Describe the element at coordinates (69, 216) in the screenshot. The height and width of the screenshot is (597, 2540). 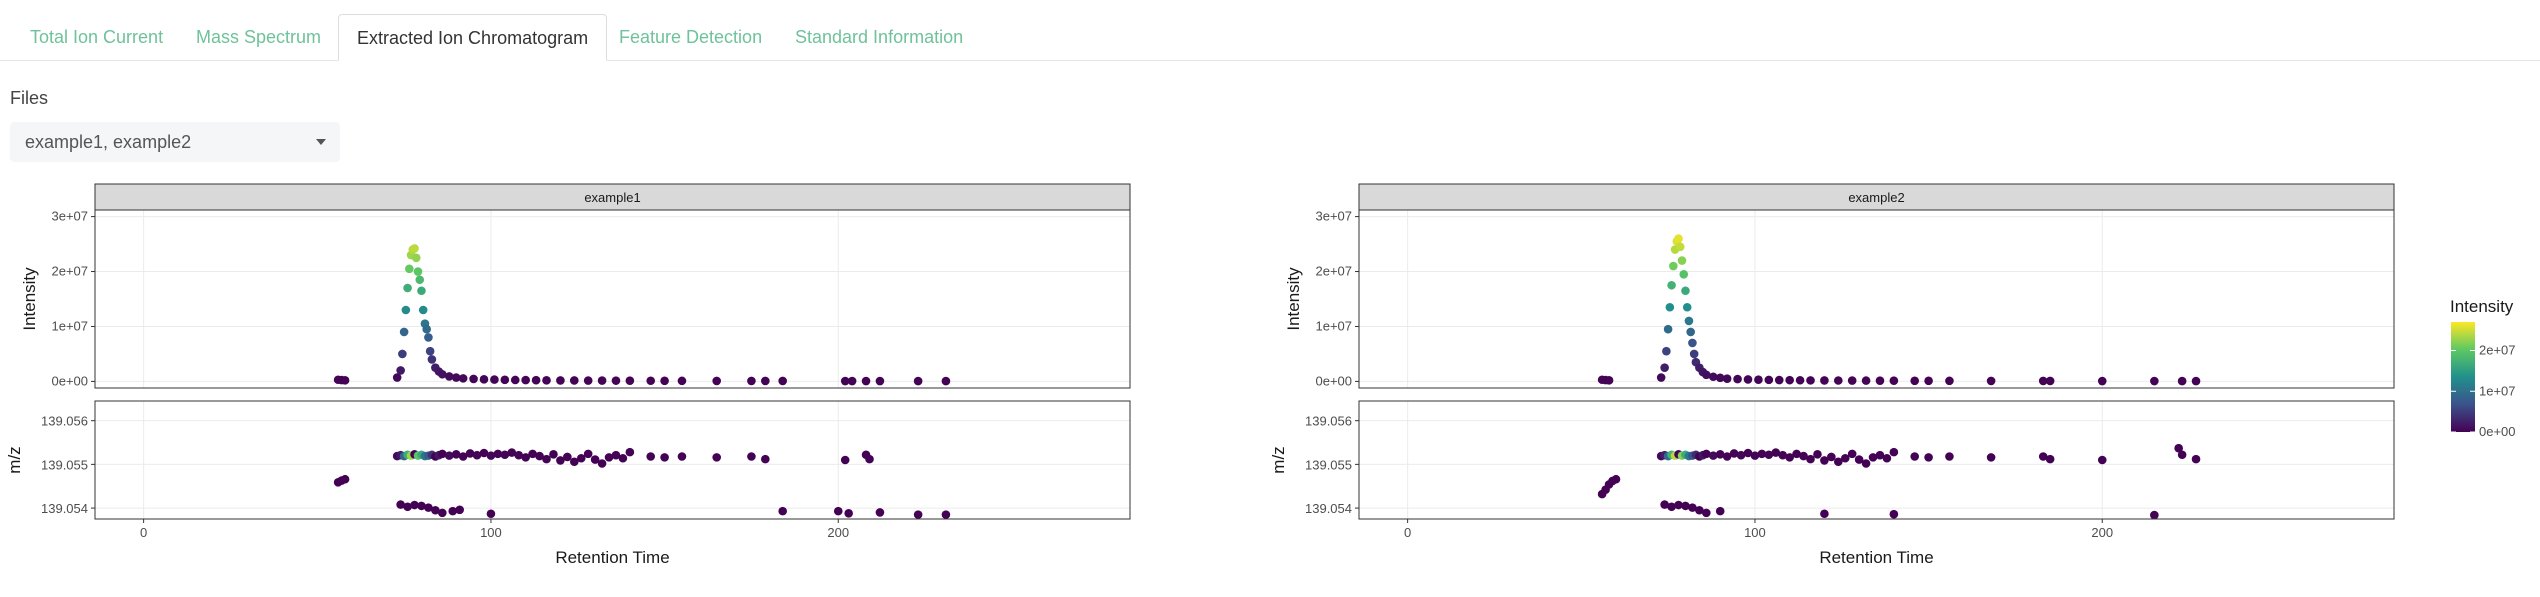
I see `y-tick-label: 3e+07` at that location.